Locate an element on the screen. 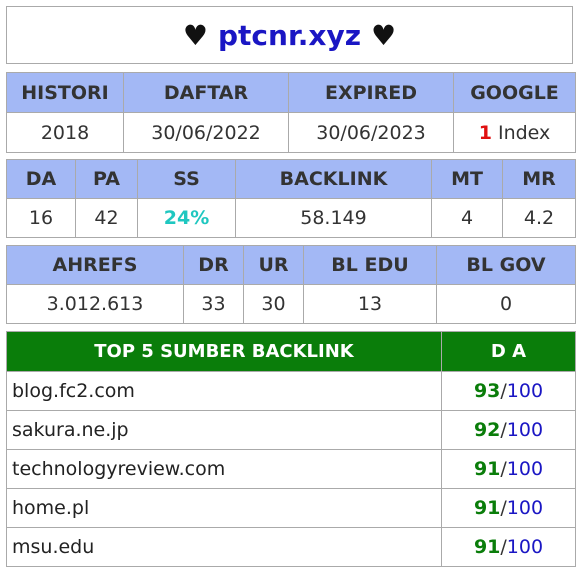 Image resolution: width=581 pixels, height=579 pixels. value-bl-edu: 13 is located at coordinates (370, 304).